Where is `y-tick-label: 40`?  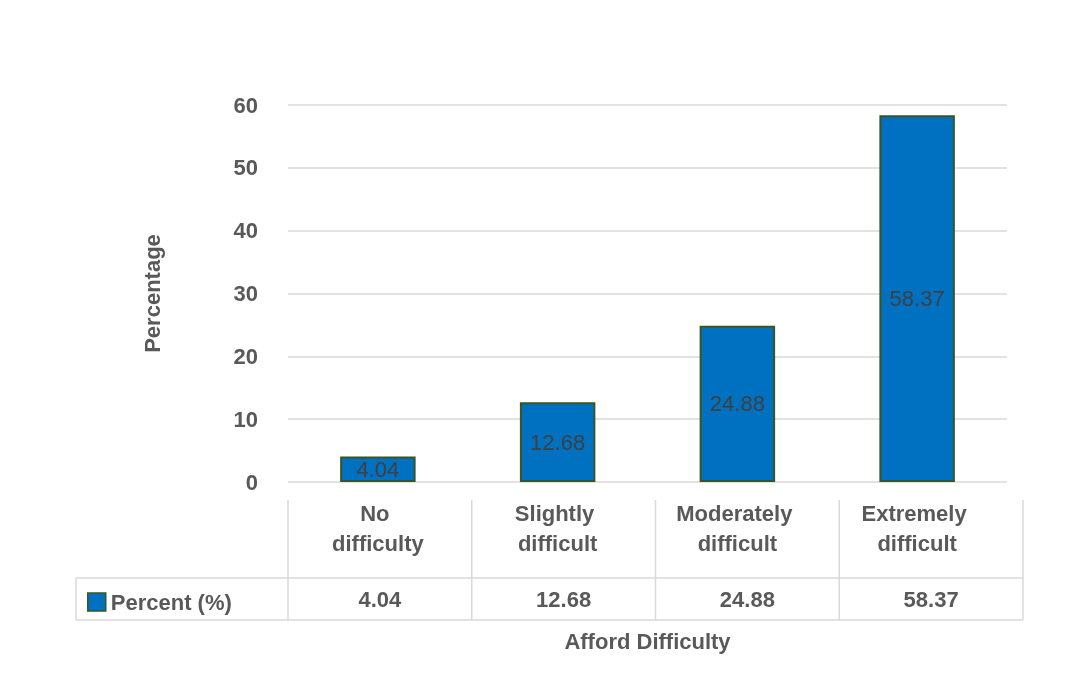 y-tick-label: 40 is located at coordinates (245, 231).